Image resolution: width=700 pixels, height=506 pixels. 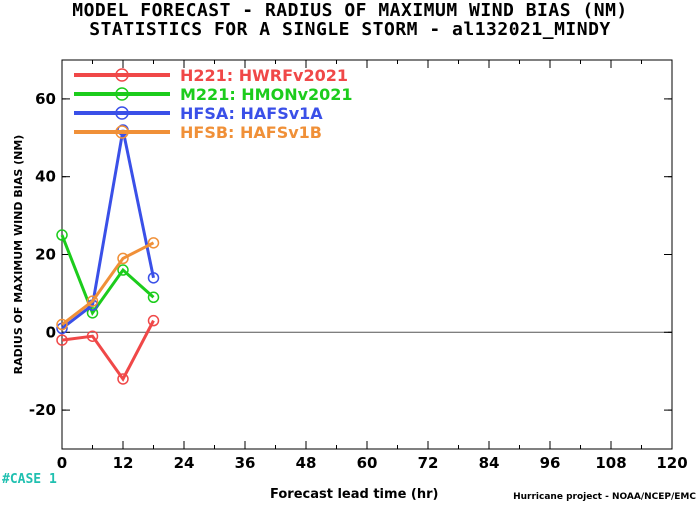 What do you see at coordinates (62, 463) in the screenshot?
I see `x-tick-label: 0` at bounding box center [62, 463].